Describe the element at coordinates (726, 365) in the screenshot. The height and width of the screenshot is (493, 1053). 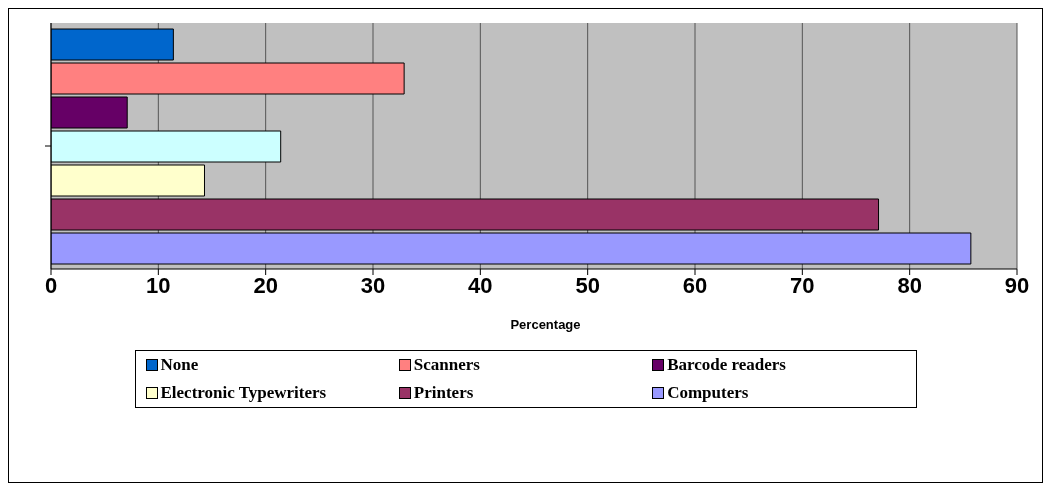
I see `legend-label: Barcode readers` at that location.